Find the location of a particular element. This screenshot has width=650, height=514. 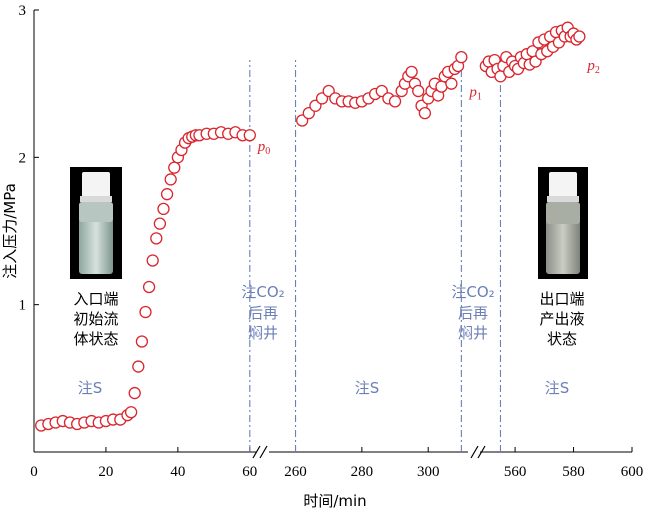

inlet-vial-photo is located at coordinates (96, 223).